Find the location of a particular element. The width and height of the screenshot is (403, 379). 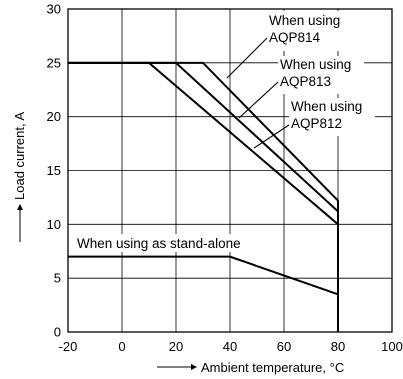

x-axis-label-group: Ambient temperature, °C is located at coordinates (250, 367).